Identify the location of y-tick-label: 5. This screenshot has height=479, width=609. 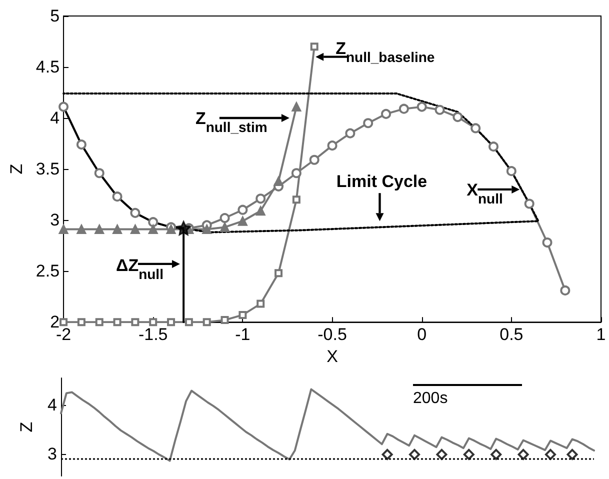
(55, 16).